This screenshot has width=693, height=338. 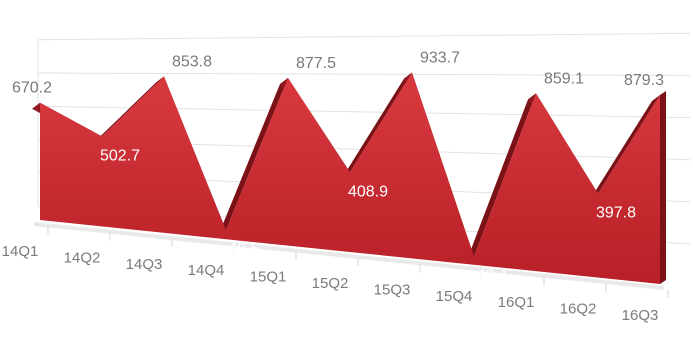 I want to click on data-label: 877.5, so click(x=316, y=63).